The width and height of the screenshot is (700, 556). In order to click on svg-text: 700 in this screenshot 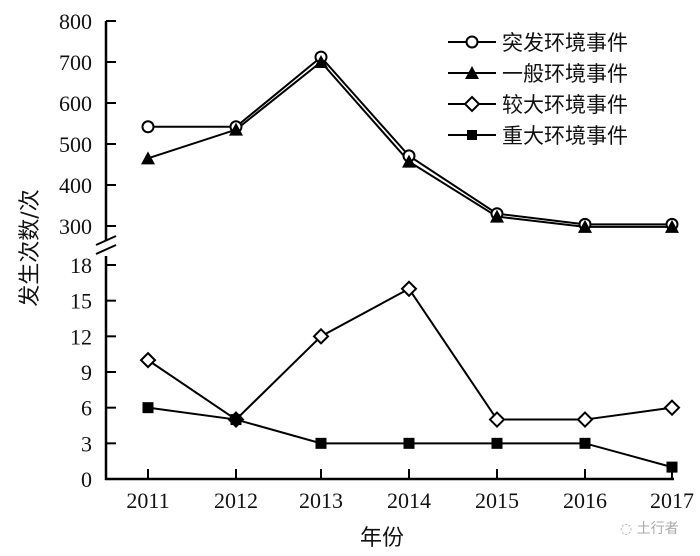, I will do `click(75, 62)`.